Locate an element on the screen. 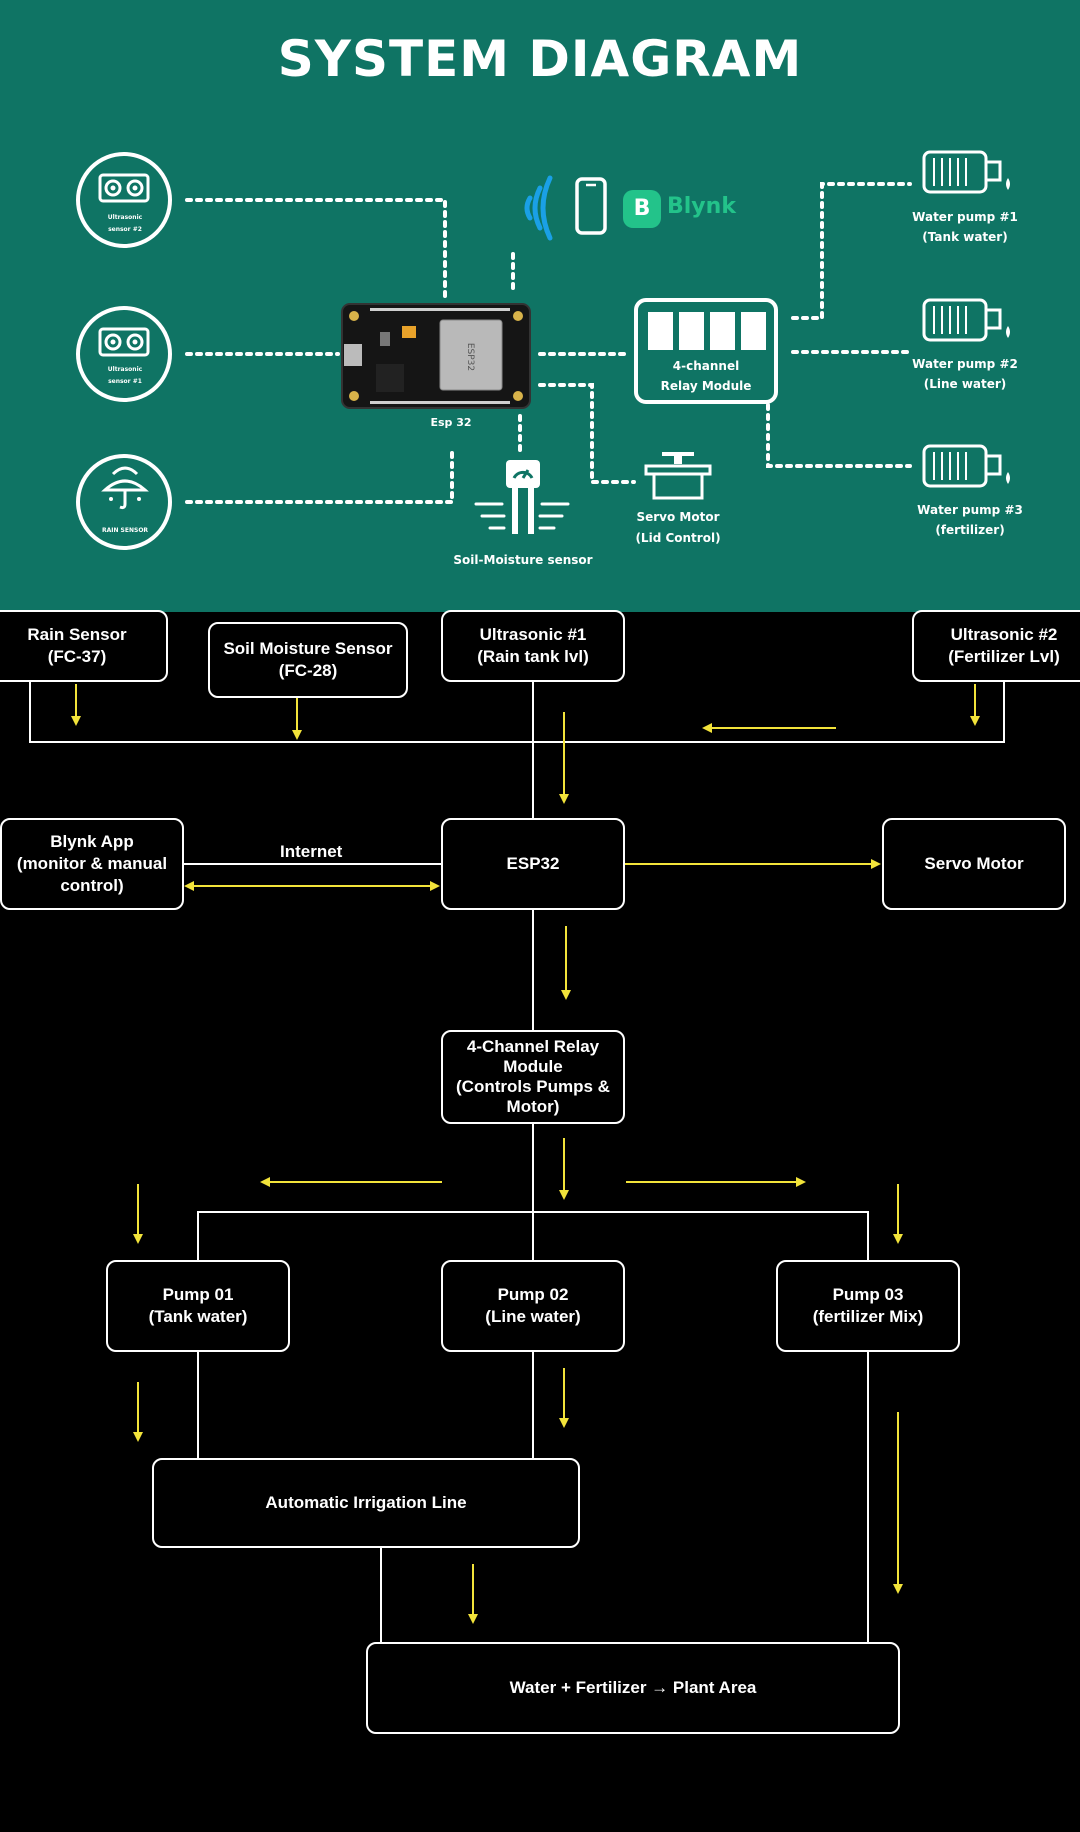 This screenshot has width=1080, height=1832. dotted-line-us2-esp is located at coordinates (316, 249).